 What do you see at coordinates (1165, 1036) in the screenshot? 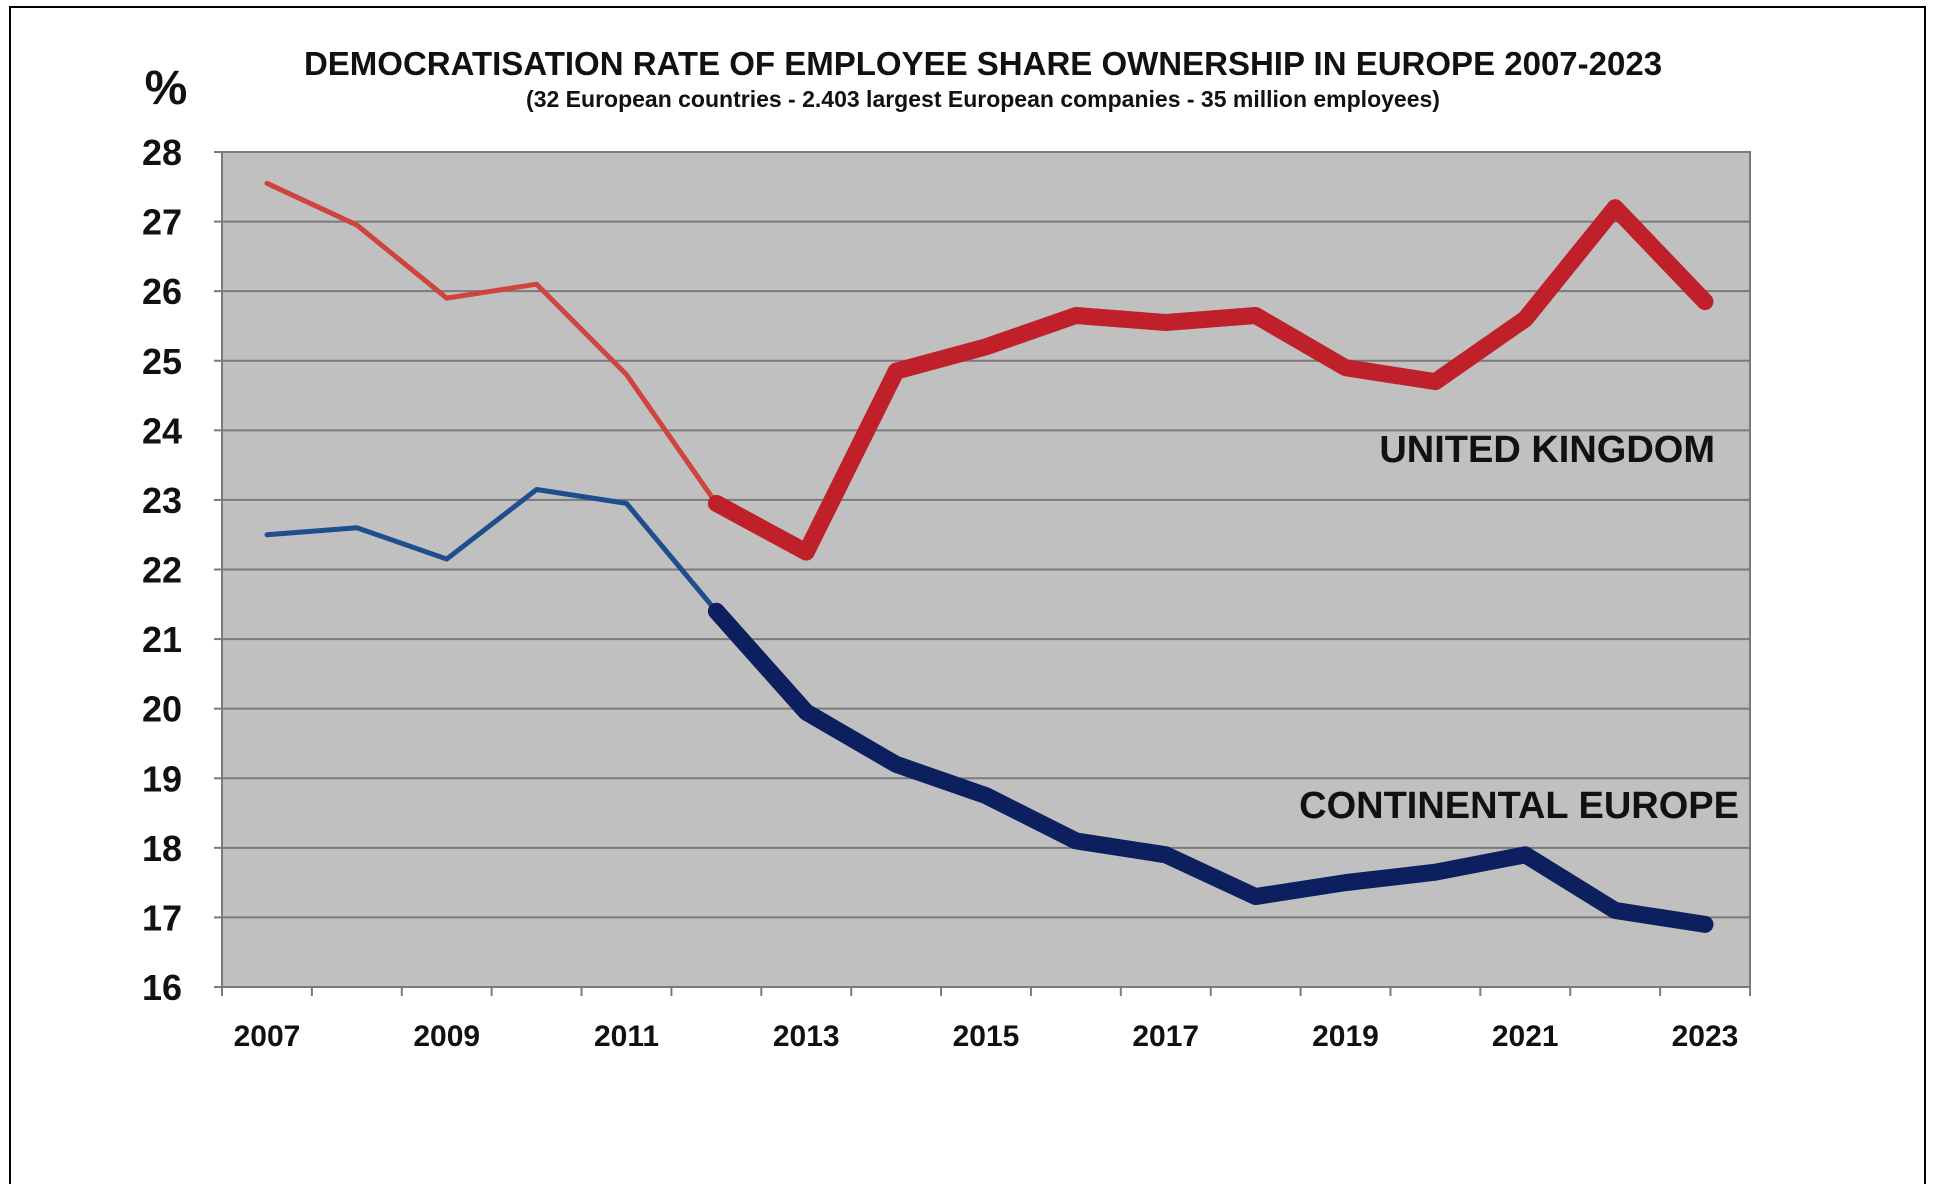
I see `x-tick-label: 2017` at bounding box center [1165, 1036].